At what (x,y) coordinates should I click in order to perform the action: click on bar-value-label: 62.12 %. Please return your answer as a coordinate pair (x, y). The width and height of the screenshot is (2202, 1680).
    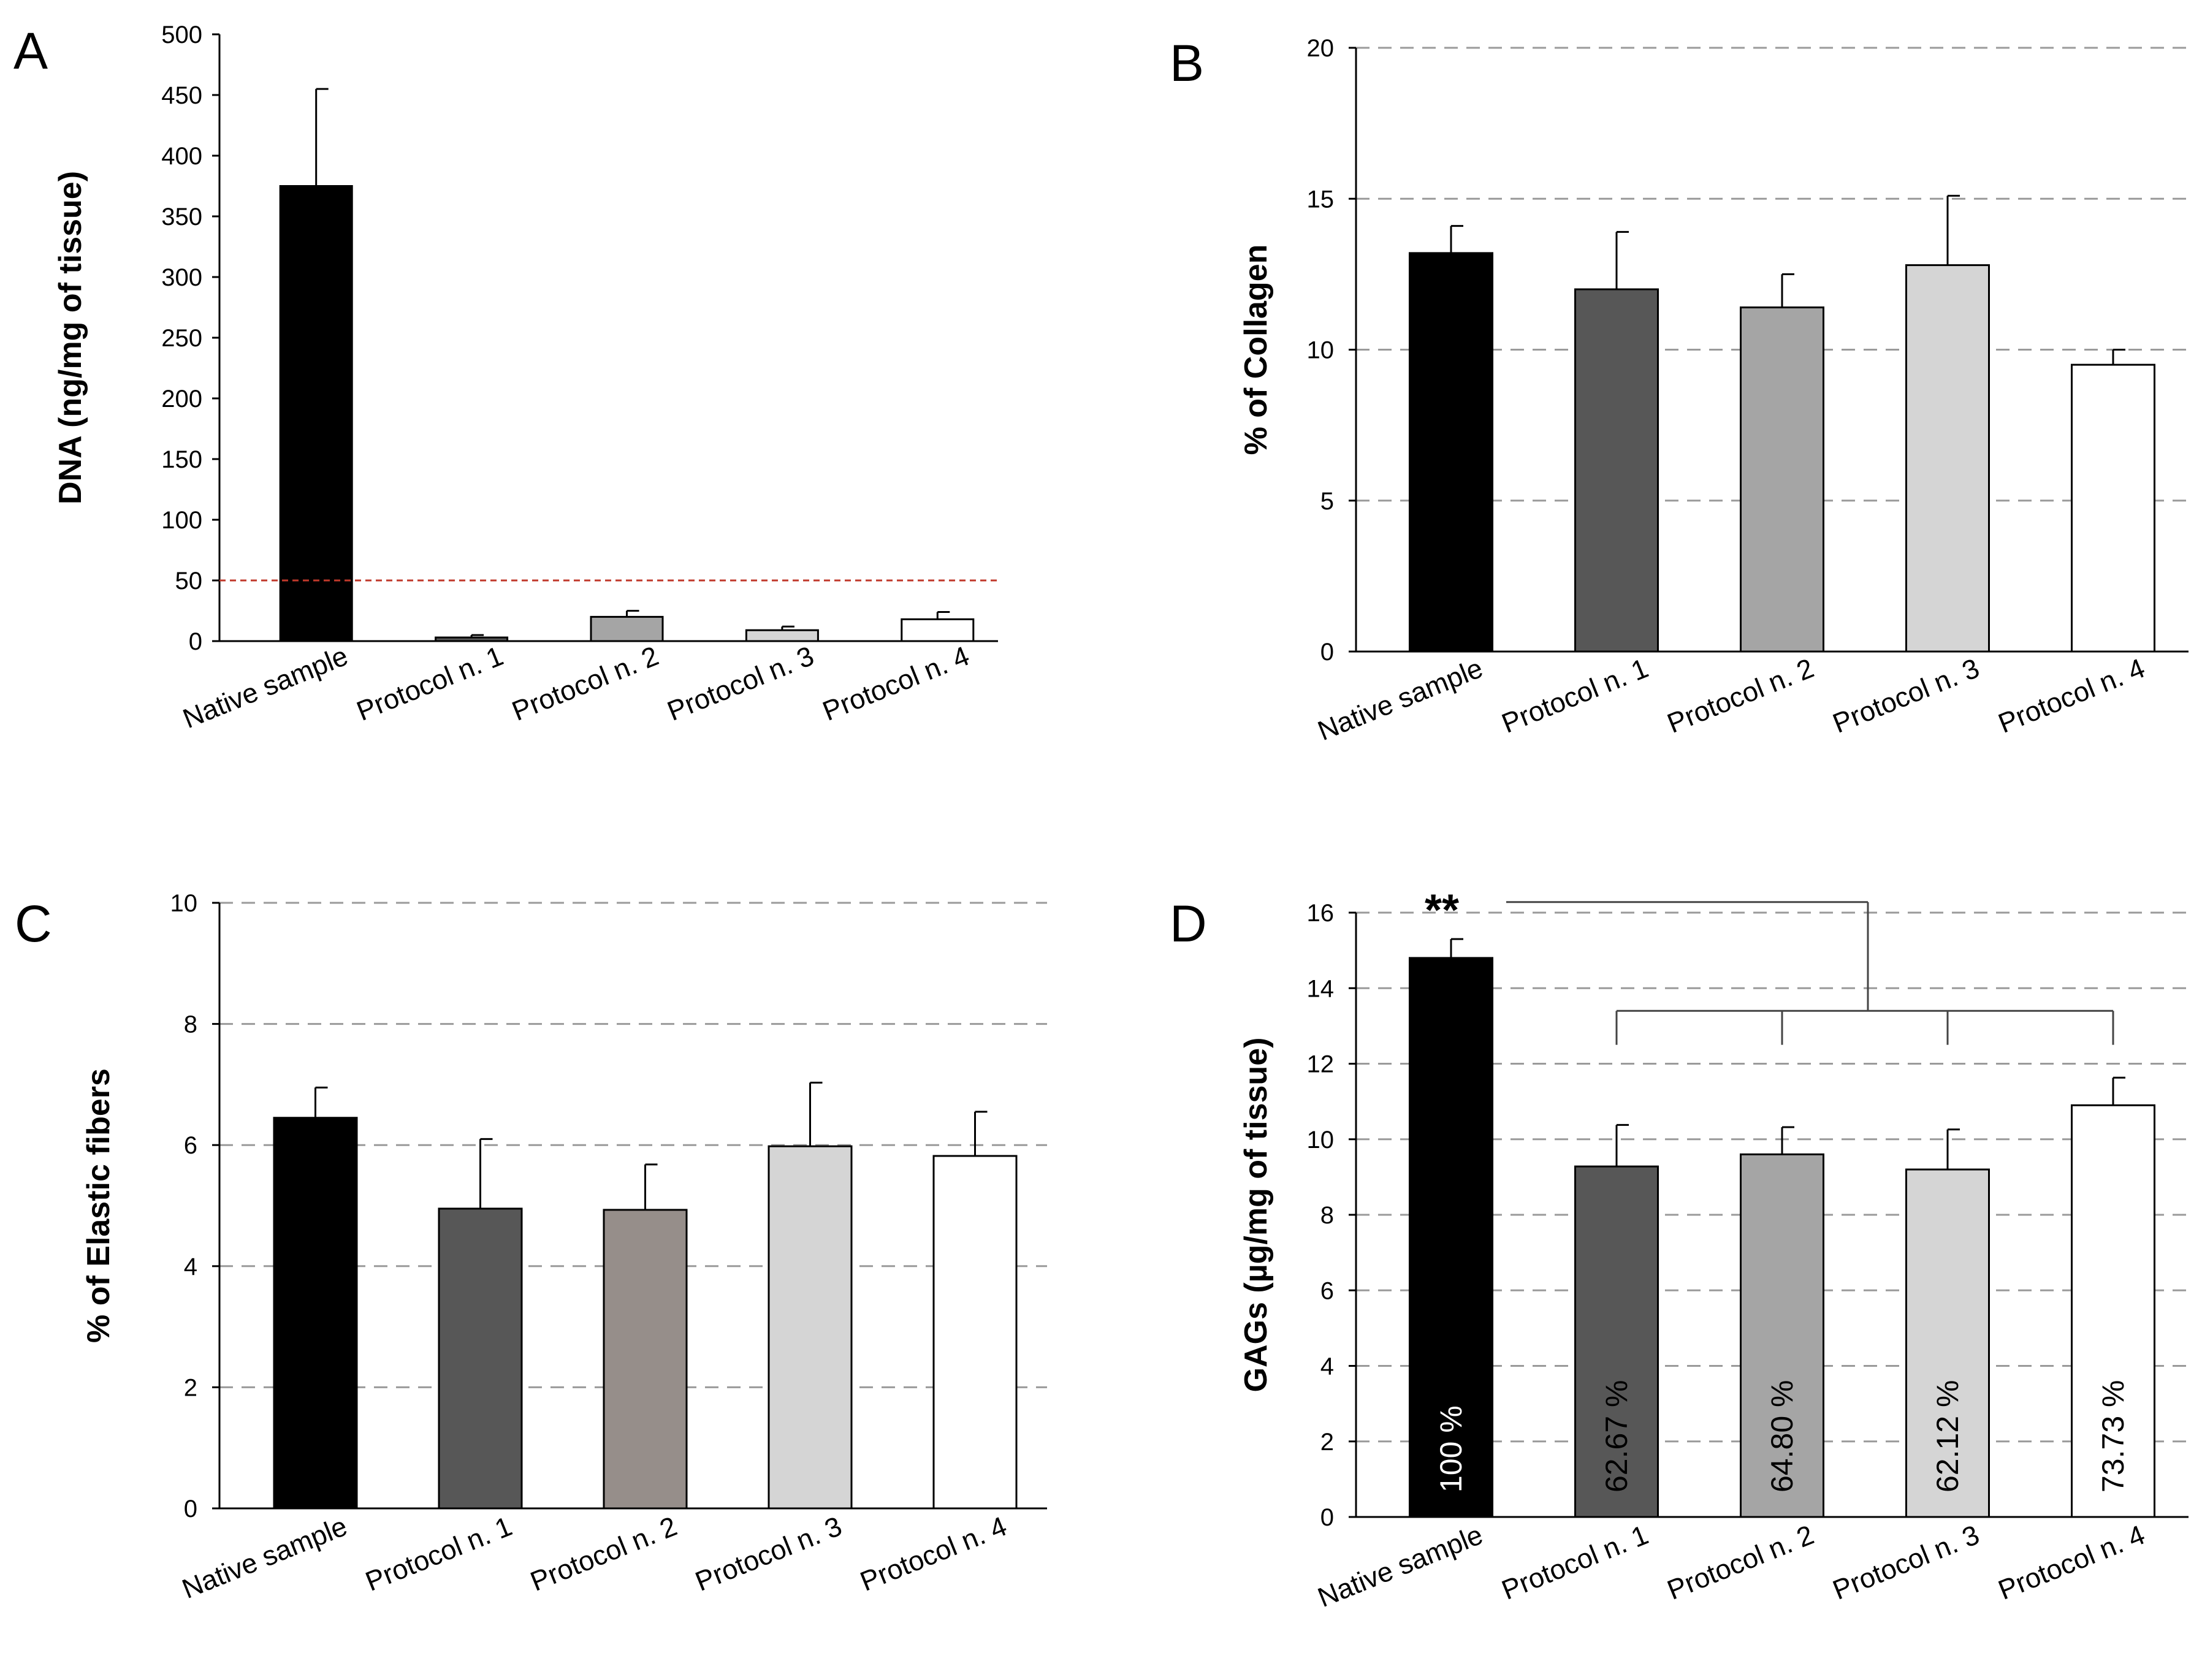
    Looking at the image, I should click on (1948, 1436).